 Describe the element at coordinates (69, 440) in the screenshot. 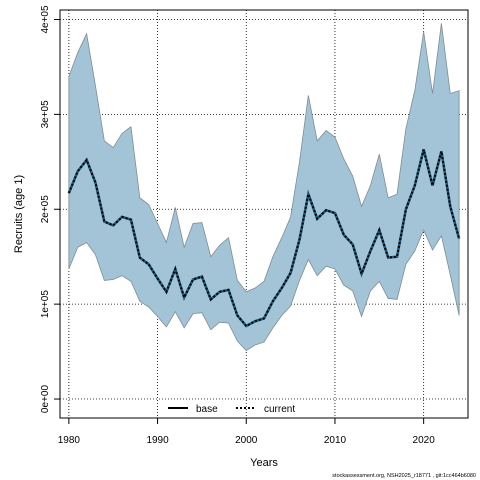

I see `x-tick-label: 1980` at that location.